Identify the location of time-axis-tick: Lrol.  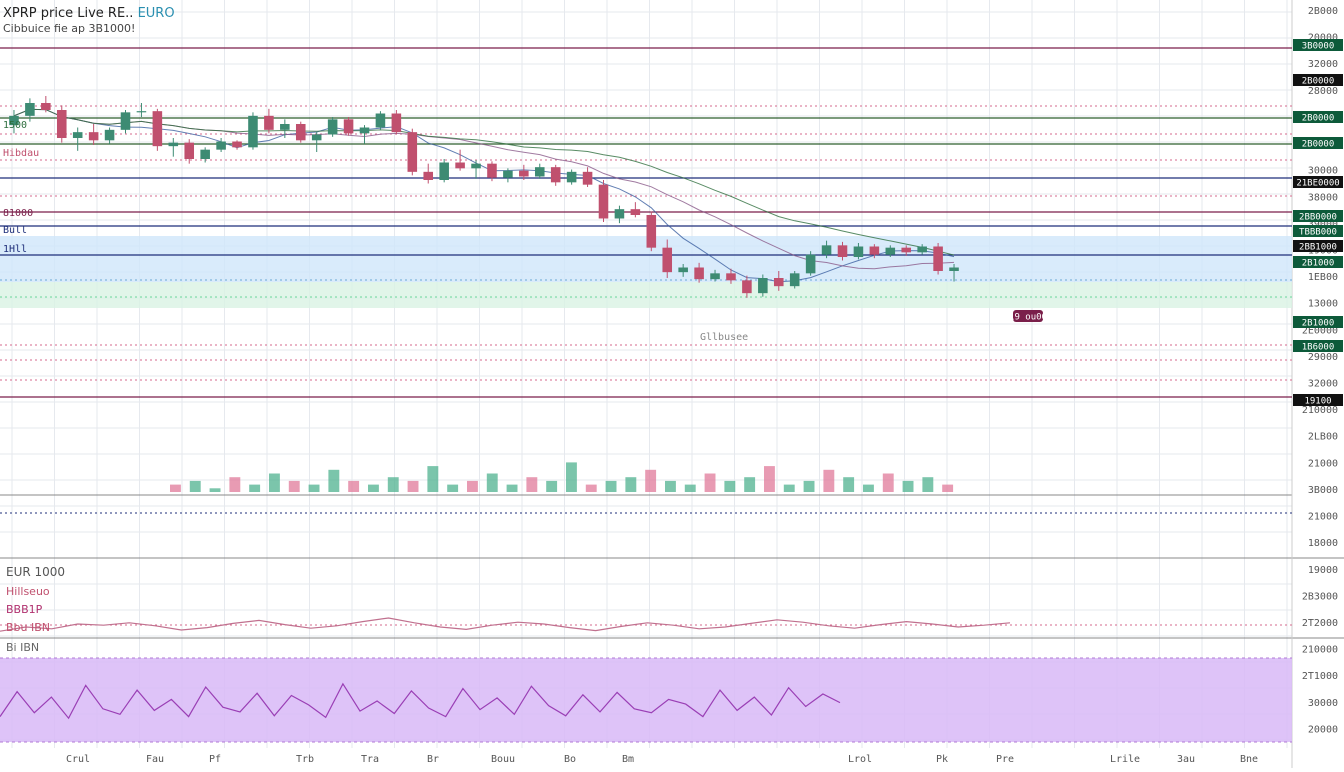
(860, 759).